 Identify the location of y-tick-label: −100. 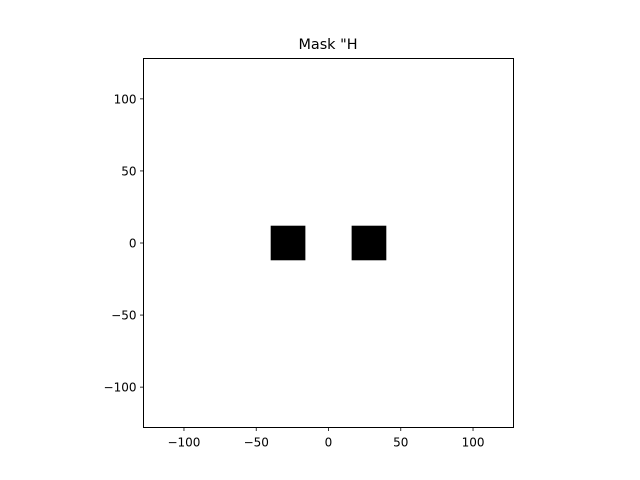
(120, 388).